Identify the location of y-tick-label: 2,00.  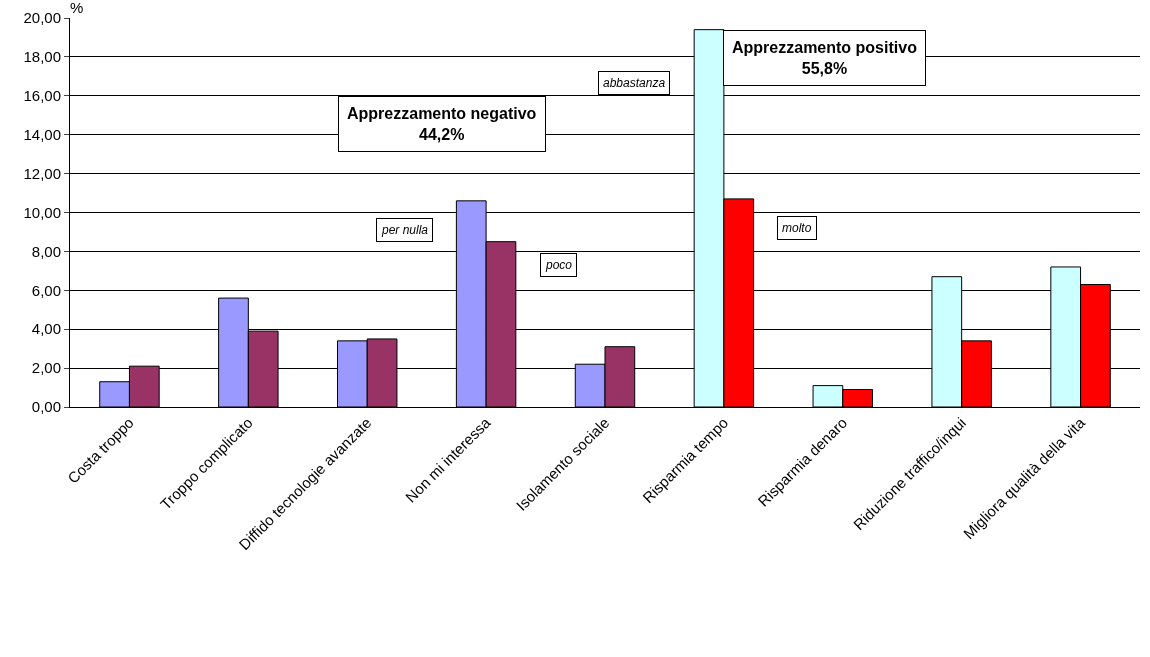
(46, 368).